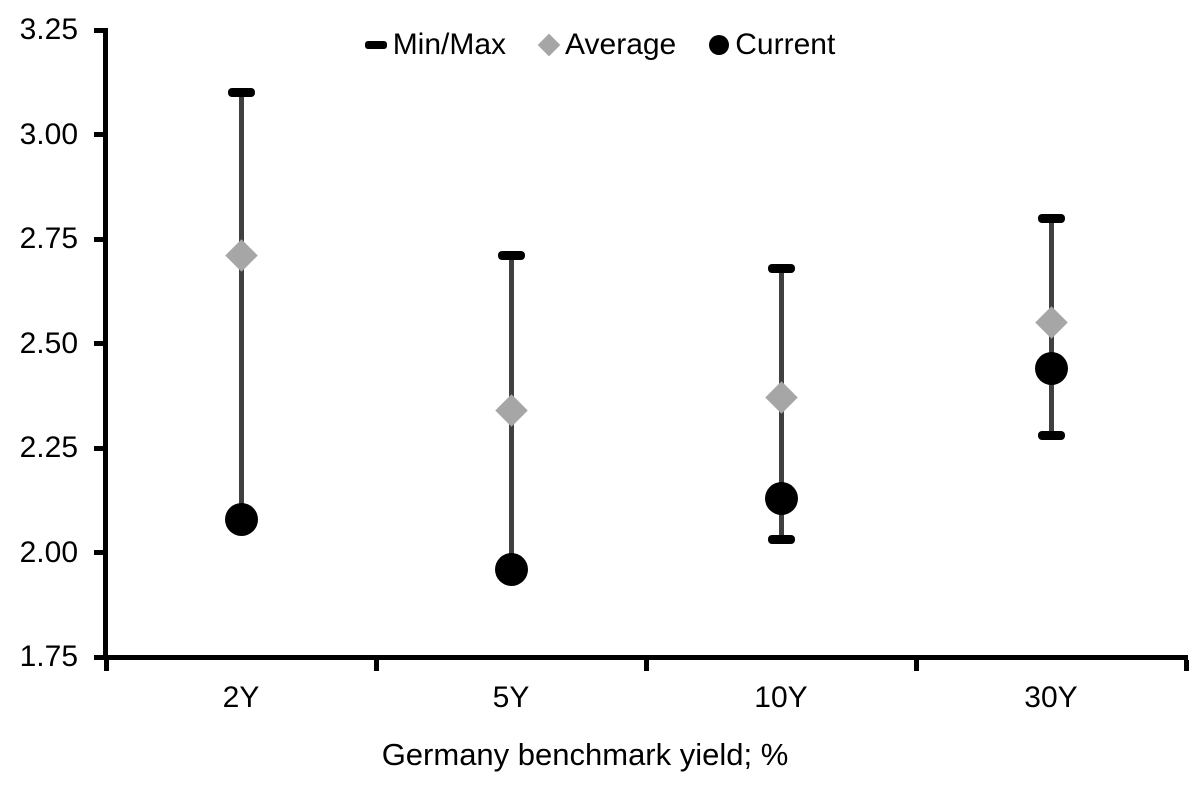 This screenshot has width=1200, height=788. What do you see at coordinates (781, 398) in the screenshot?
I see `average-marker-10Y` at bounding box center [781, 398].